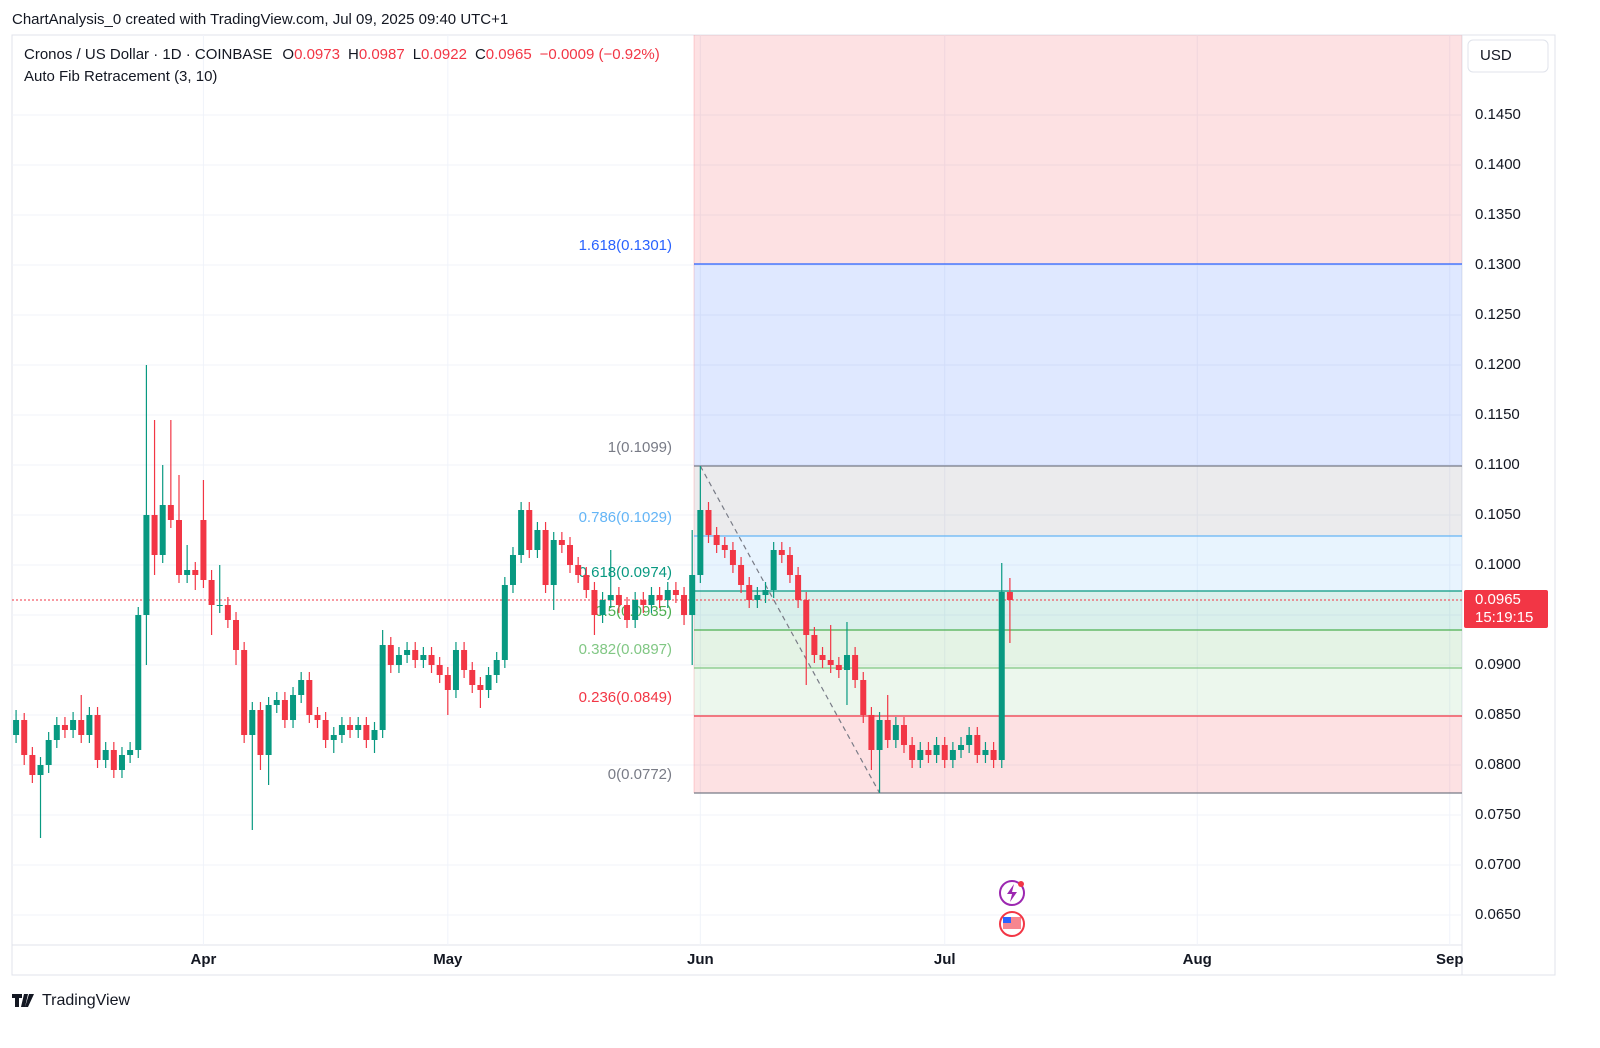 The width and height of the screenshot is (1600, 1048). I want to click on ohlc-letter: C, so click(480, 54).